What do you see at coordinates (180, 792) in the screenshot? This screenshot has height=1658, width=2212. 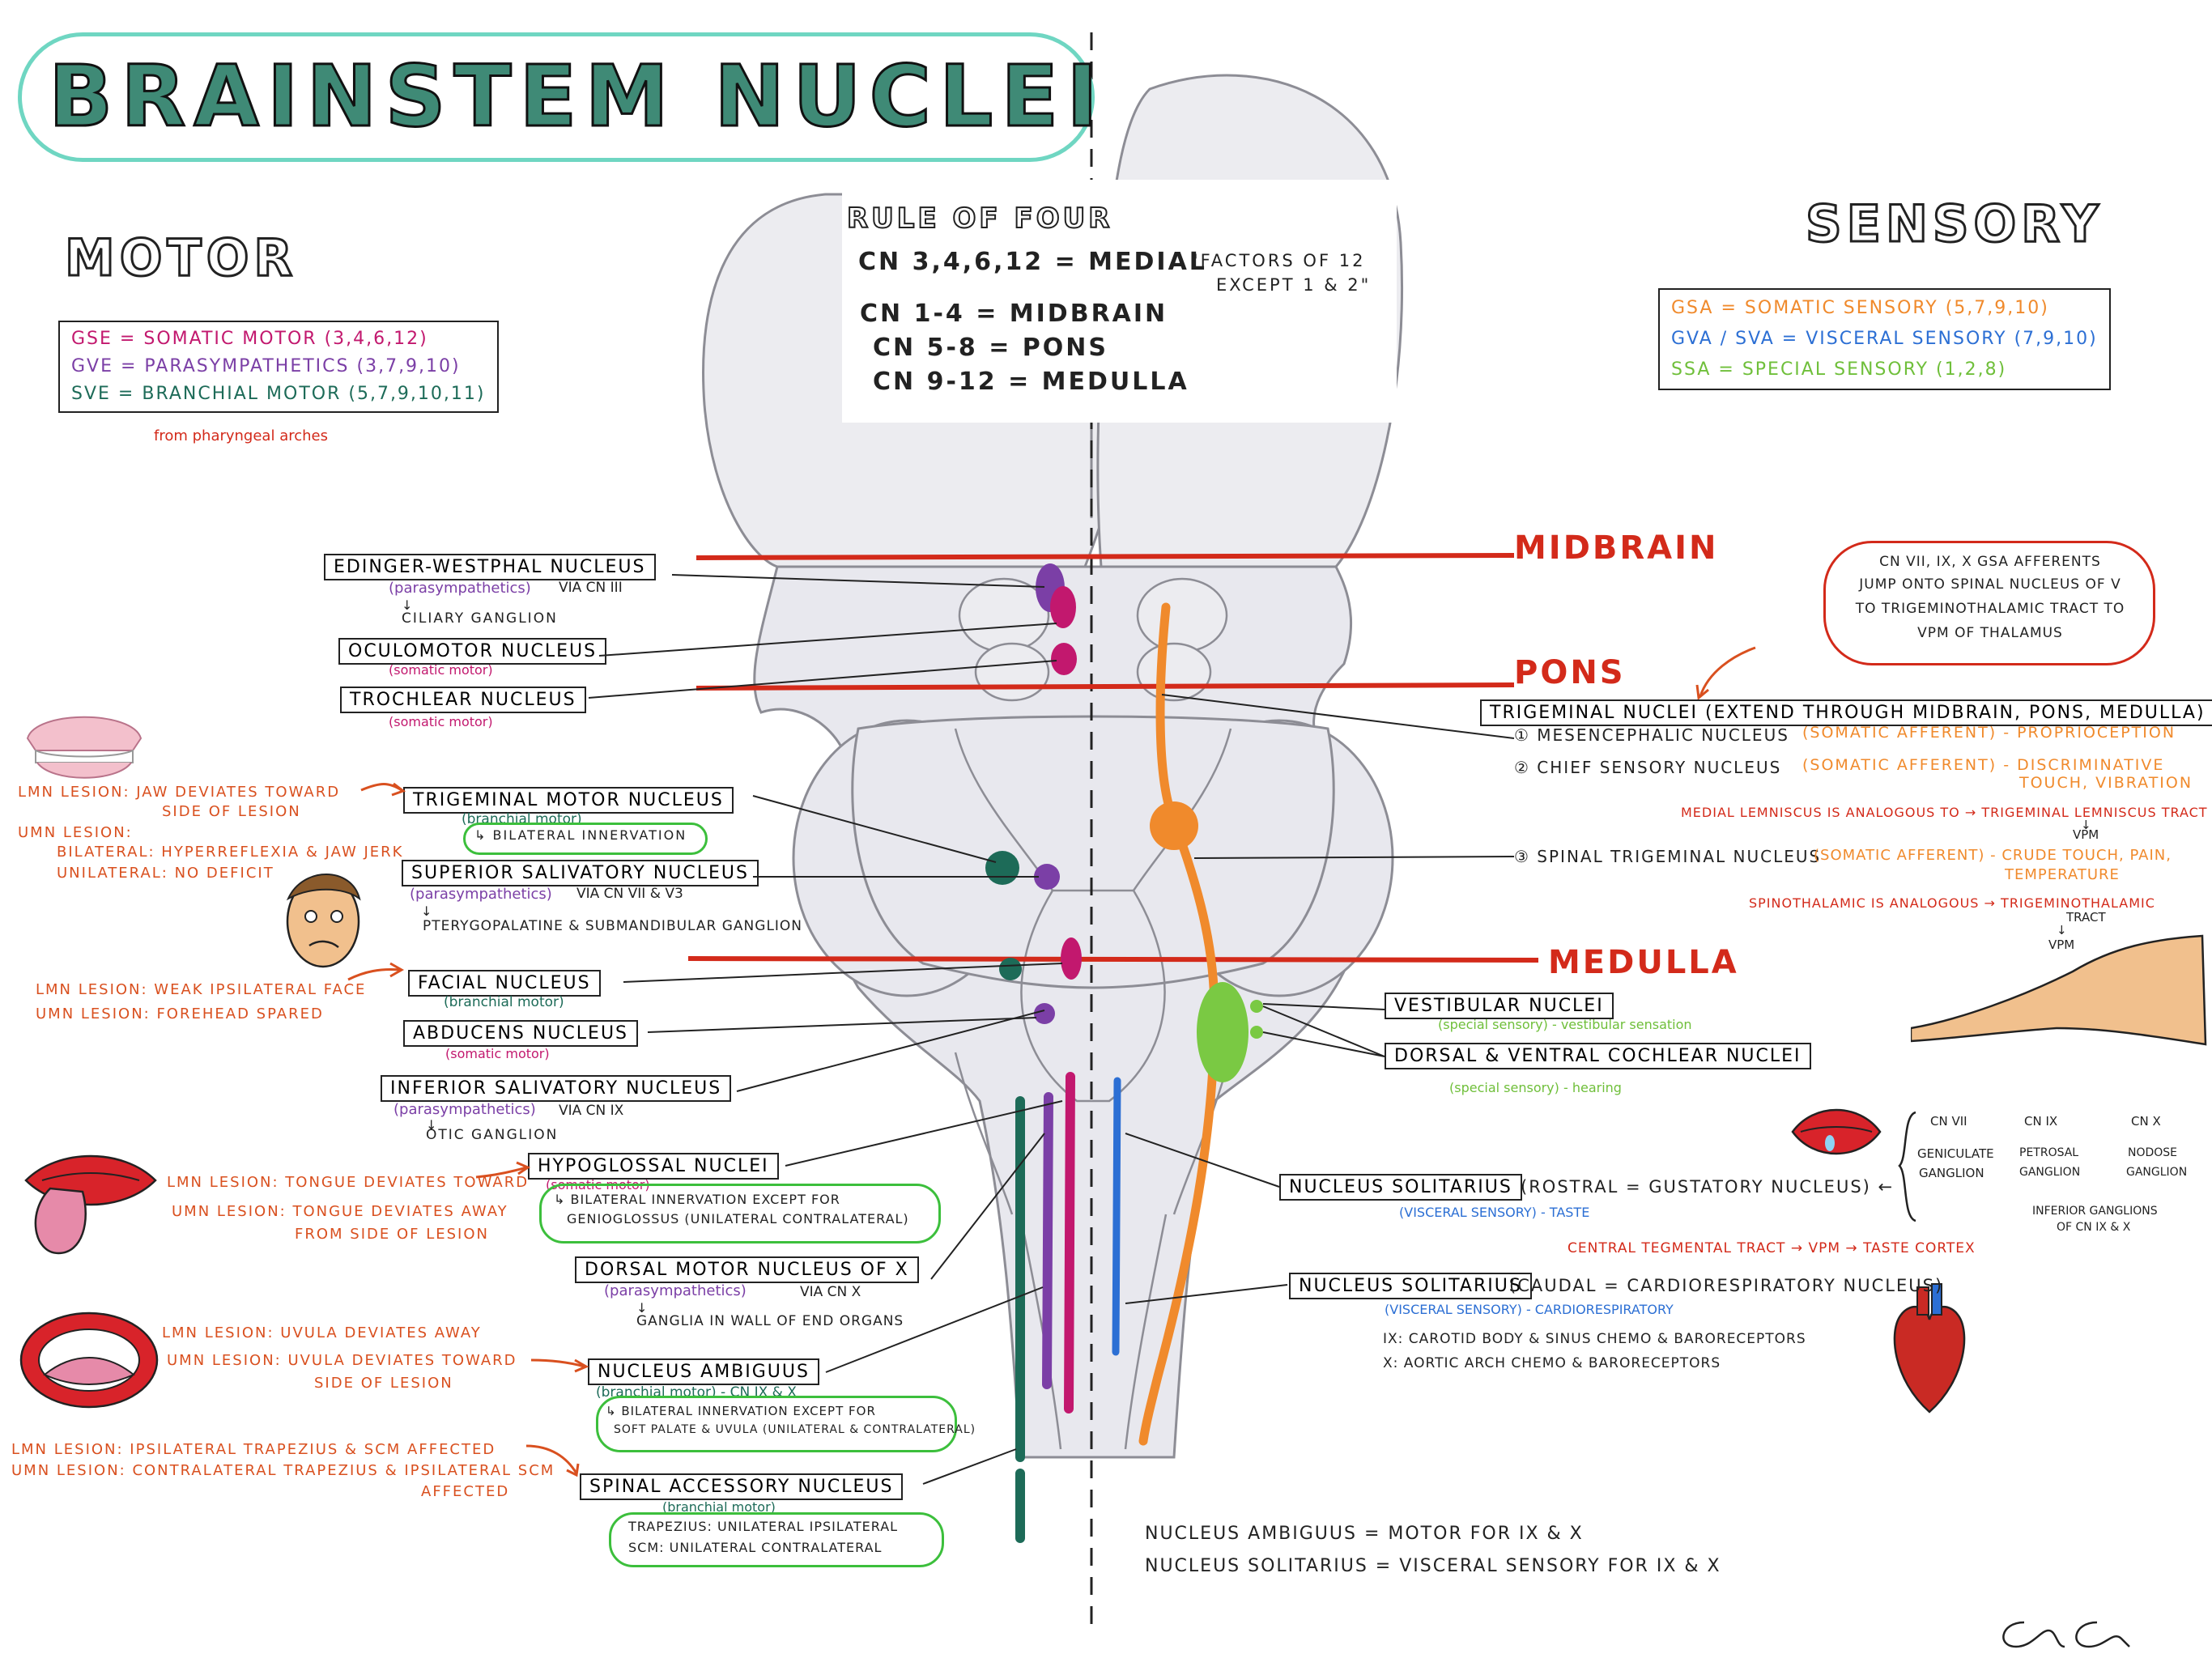 I see `jaw-lesion-1: LMN LESION: JAW DEVIATES TOWARD` at bounding box center [180, 792].